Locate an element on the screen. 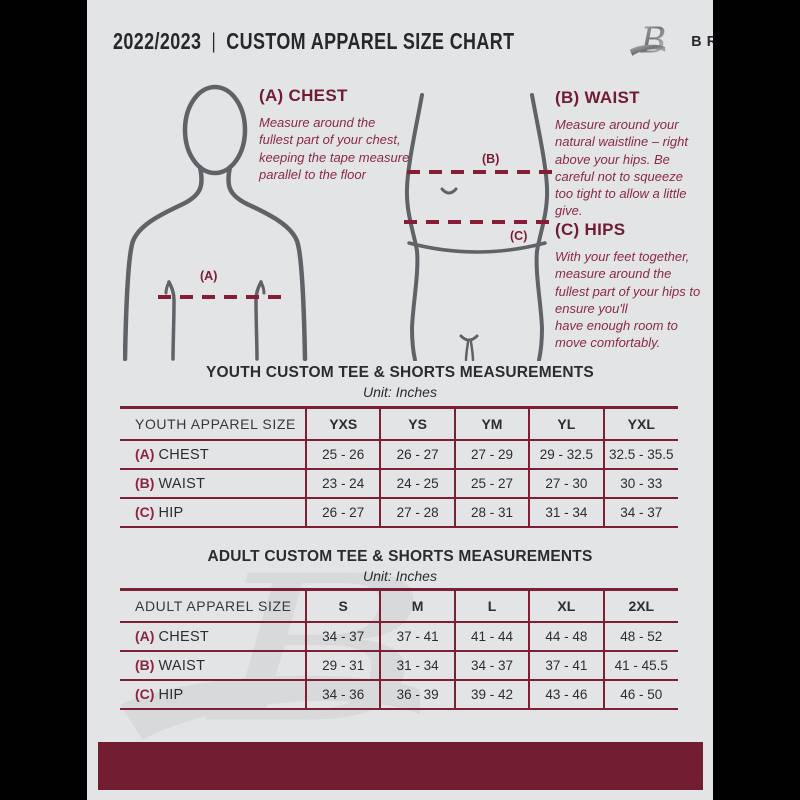 The image size is (800, 800). cell: 27 - 28 is located at coordinates (417, 512).